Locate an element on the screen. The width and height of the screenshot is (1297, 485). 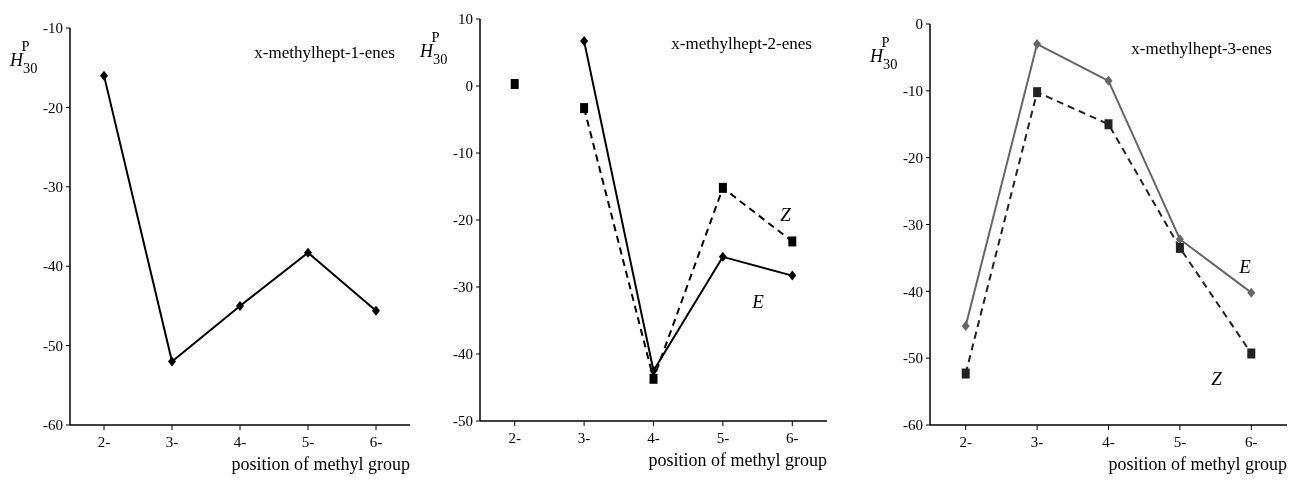
y-tick-label: 10 is located at coordinates (465, 19).